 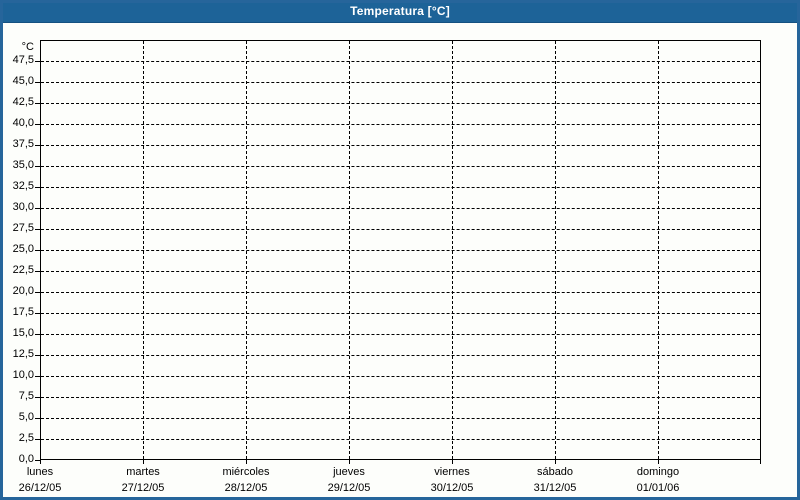 I want to click on day-date: 26/12/05, so click(x=40, y=488).